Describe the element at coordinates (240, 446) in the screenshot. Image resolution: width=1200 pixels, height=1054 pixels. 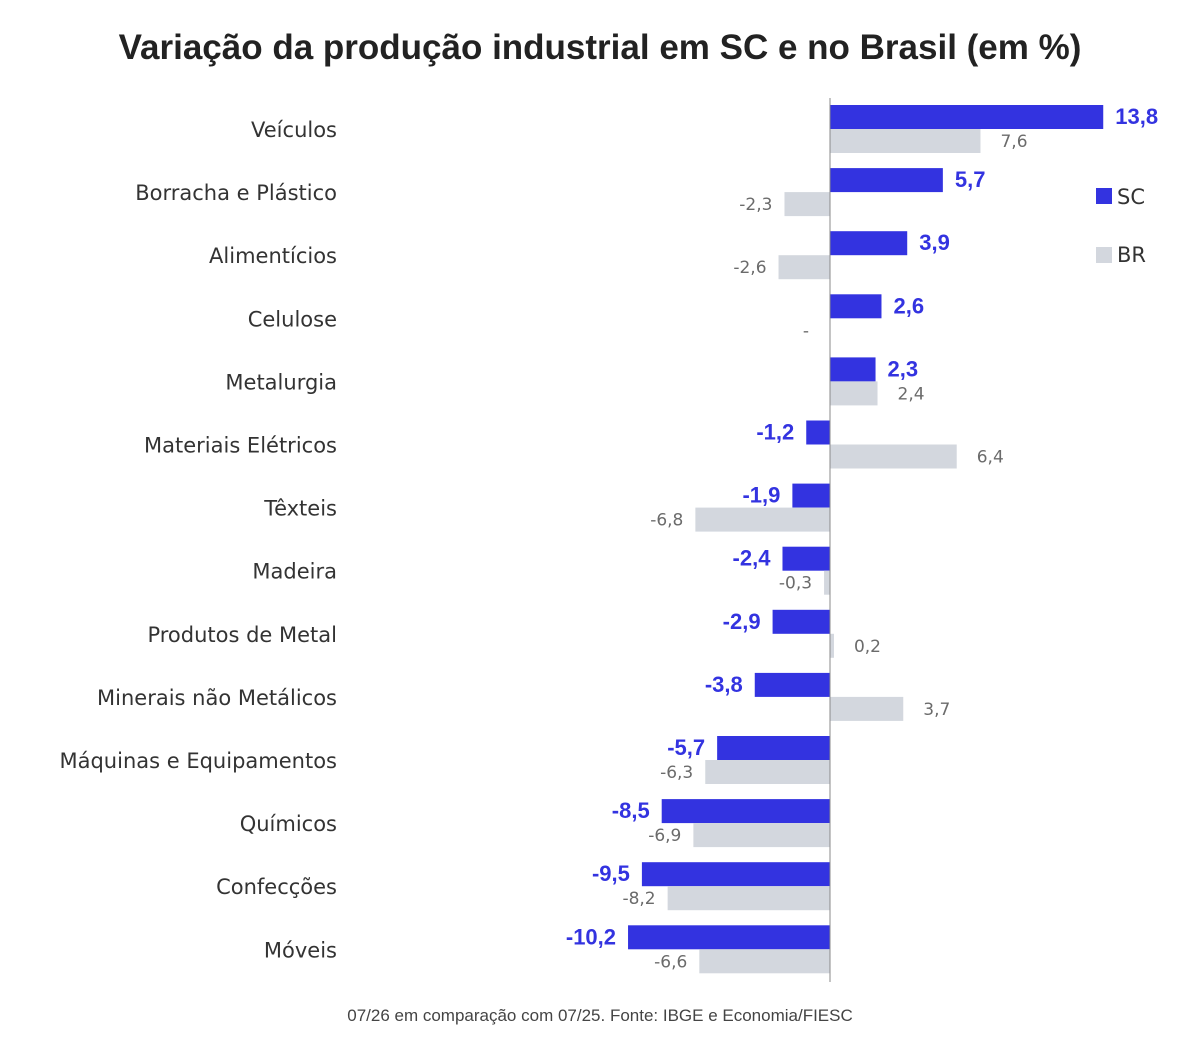
I see `category-label: Materiais Elétricos` at that location.